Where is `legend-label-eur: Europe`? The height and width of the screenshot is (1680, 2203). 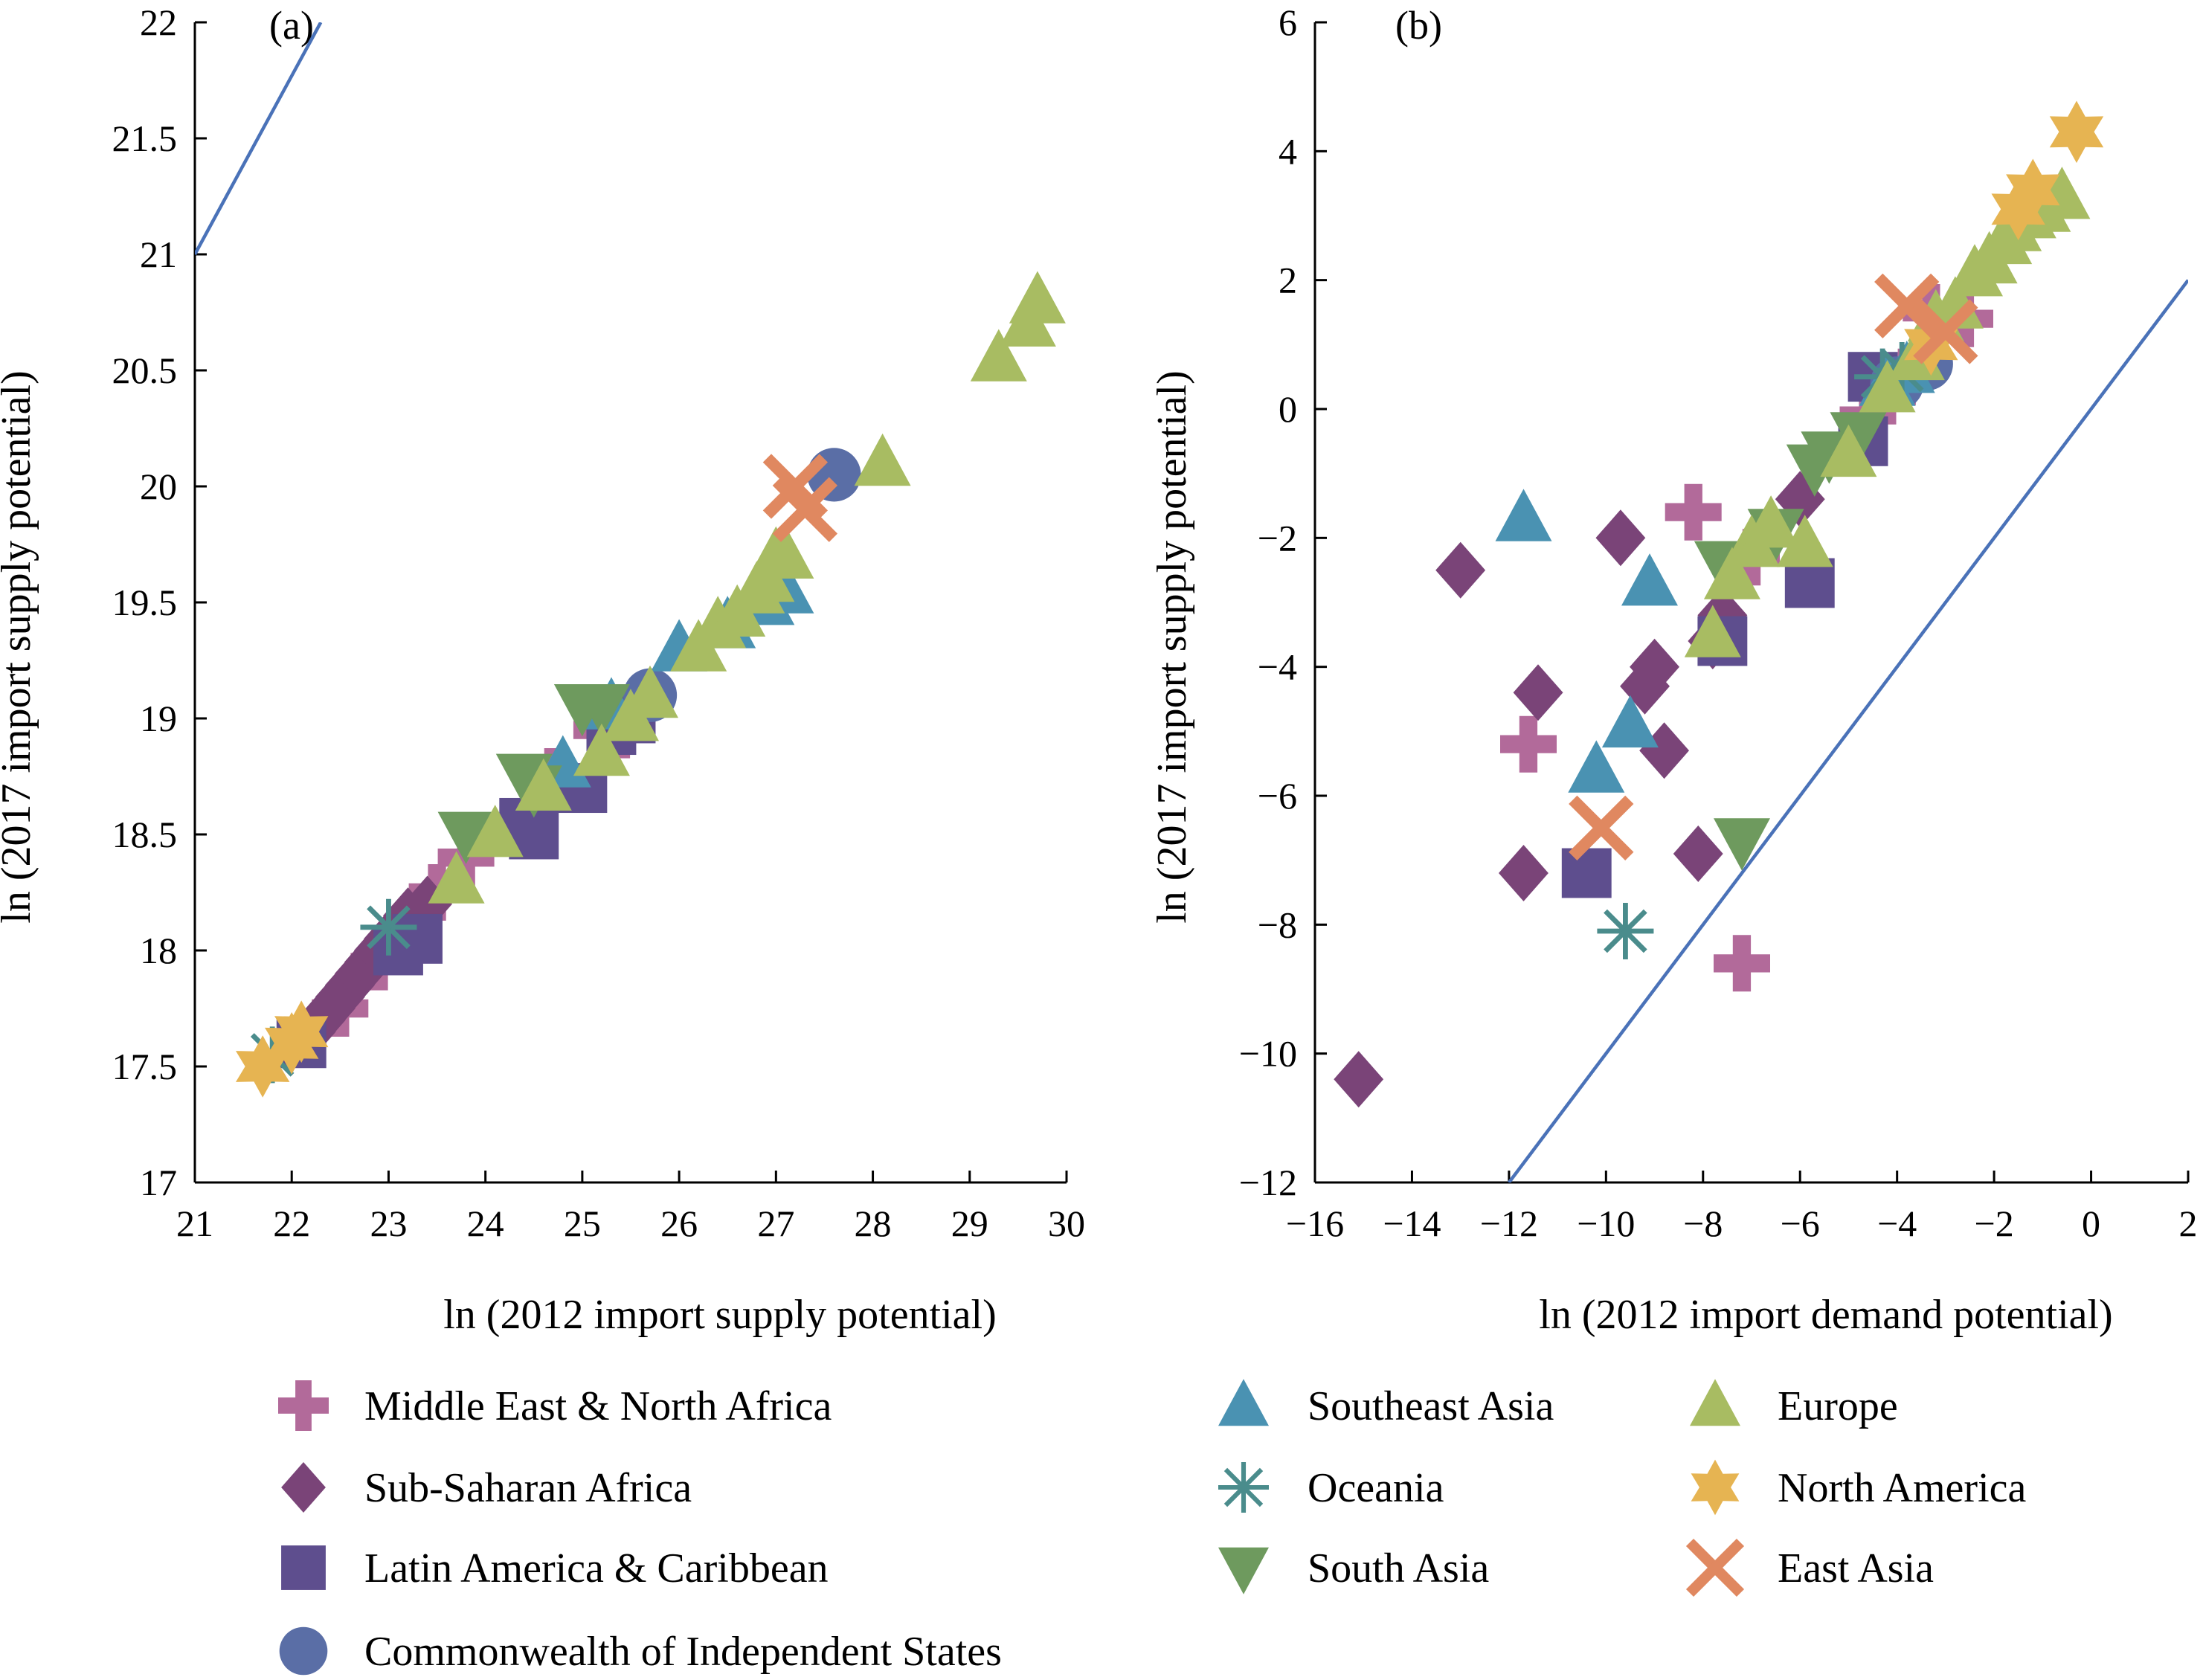
legend-label-eur: Europe is located at coordinates (1838, 1406).